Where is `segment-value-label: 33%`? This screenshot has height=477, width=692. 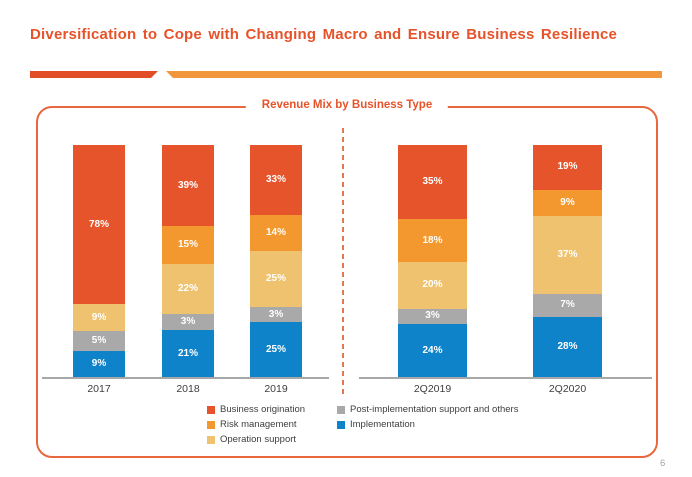
segment-value-label: 33% is located at coordinates (275, 180).